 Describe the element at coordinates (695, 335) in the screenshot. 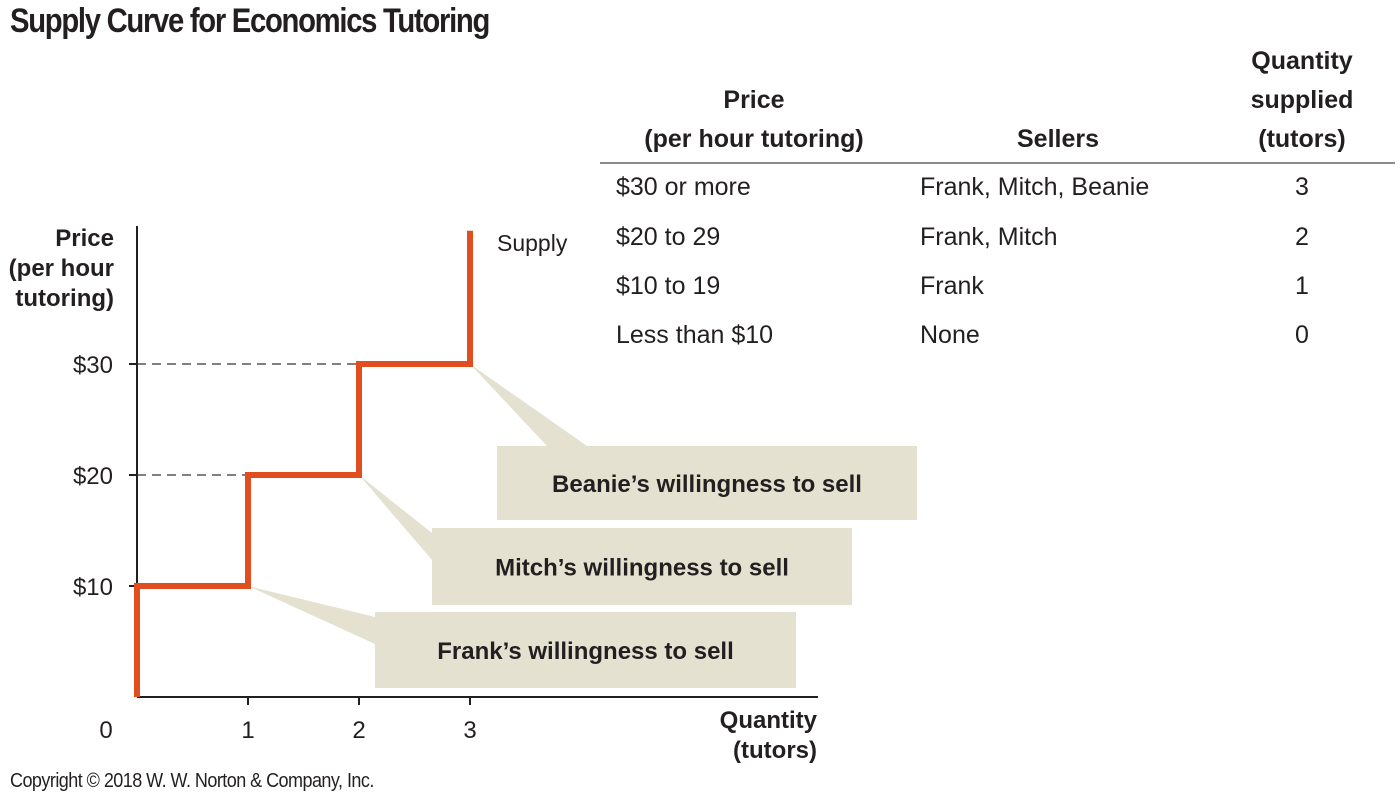

I see `table-cell-price: Less than $10` at that location.